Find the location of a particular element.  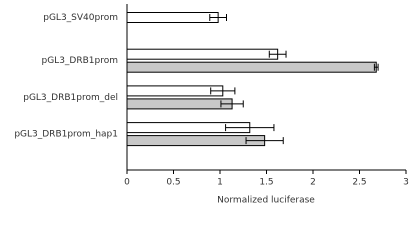

x-tick-label: 3 is located at coordinates (406, 183).